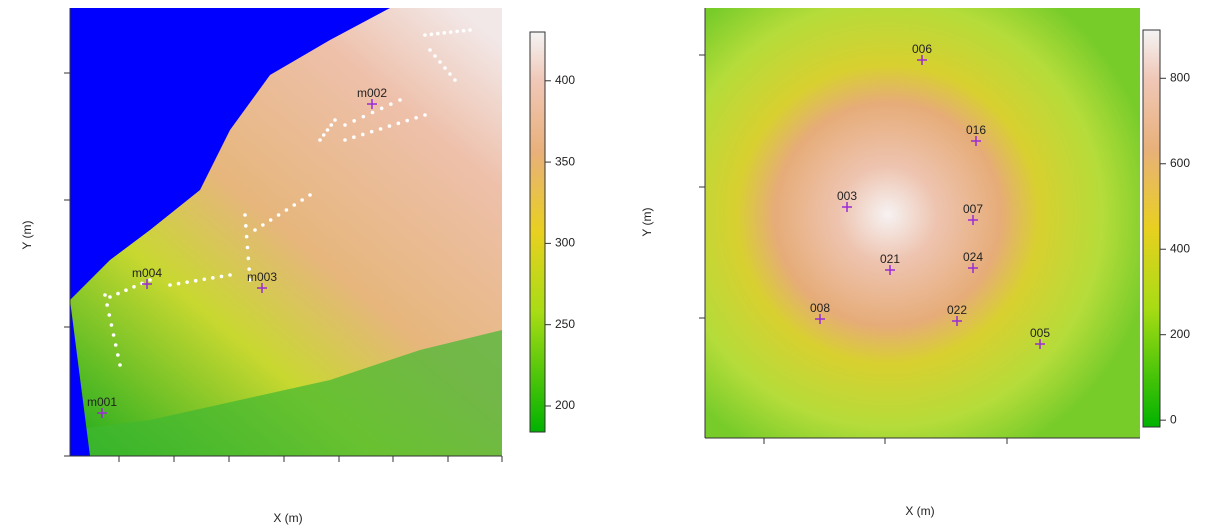 Image resolution: width=1217 pixels, height=532 pixels. Describe the element at coordinates (565, 324) in the screenshot. I see `colorbar-tick-label: 250` at that location.